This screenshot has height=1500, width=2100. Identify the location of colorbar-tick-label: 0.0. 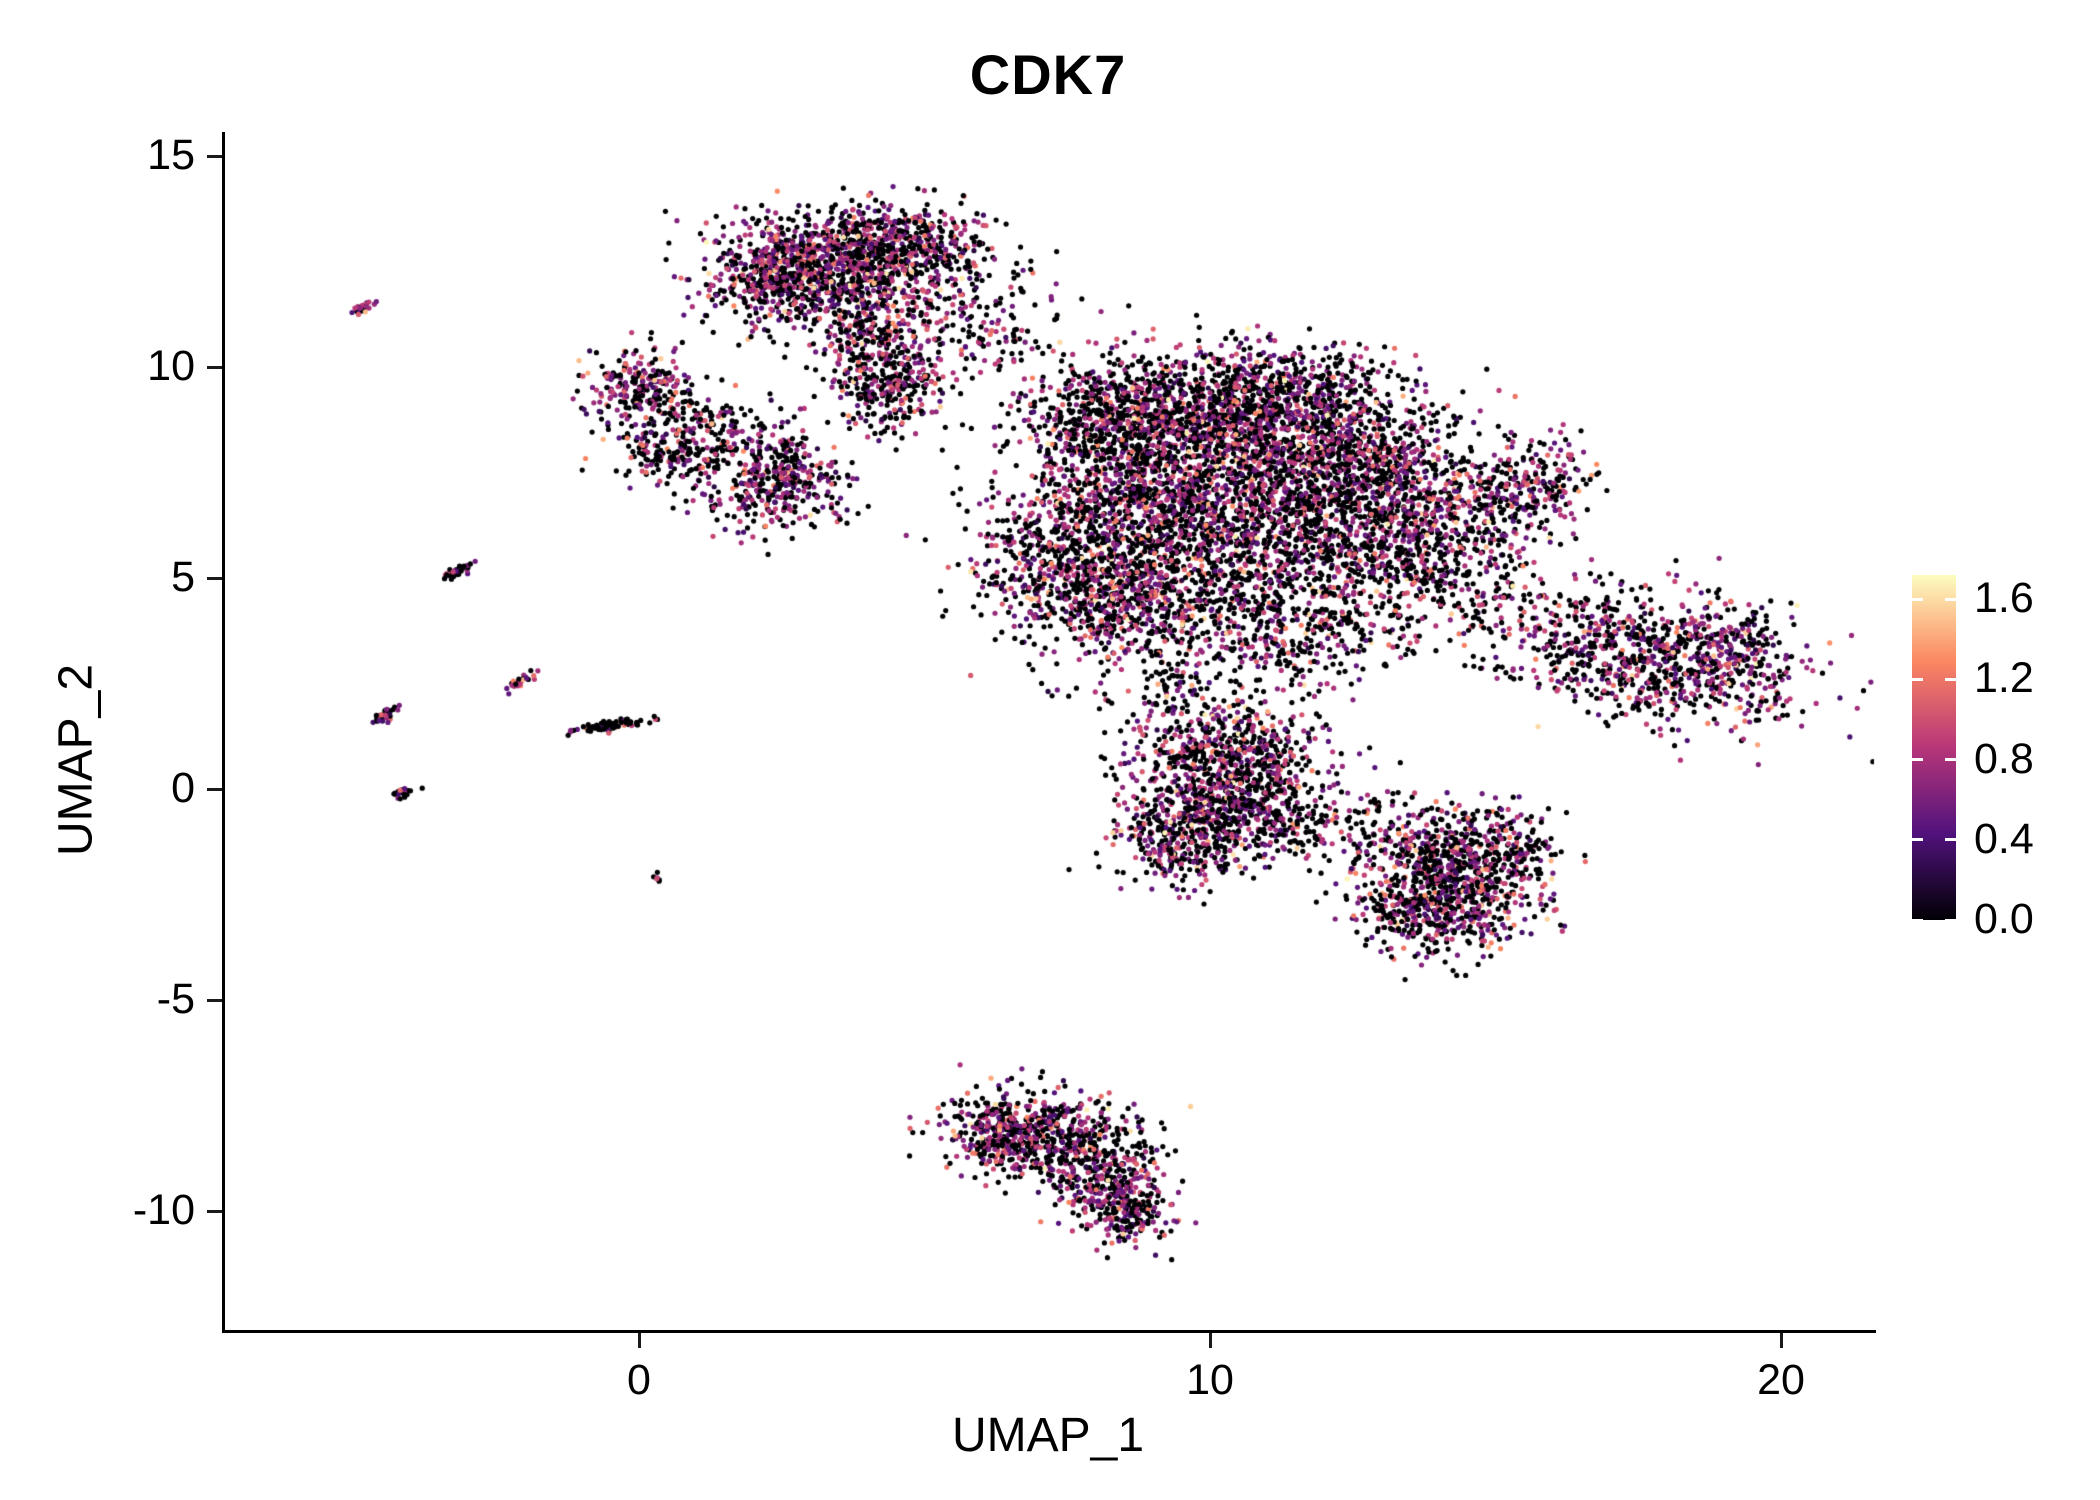
(2004, 919).